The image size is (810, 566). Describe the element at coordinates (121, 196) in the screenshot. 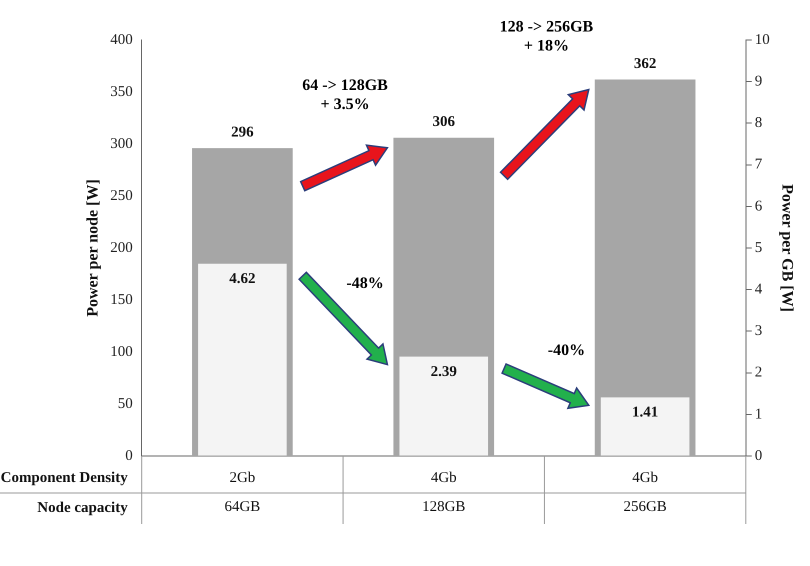

I see `y-tick-label: 250` at that location.